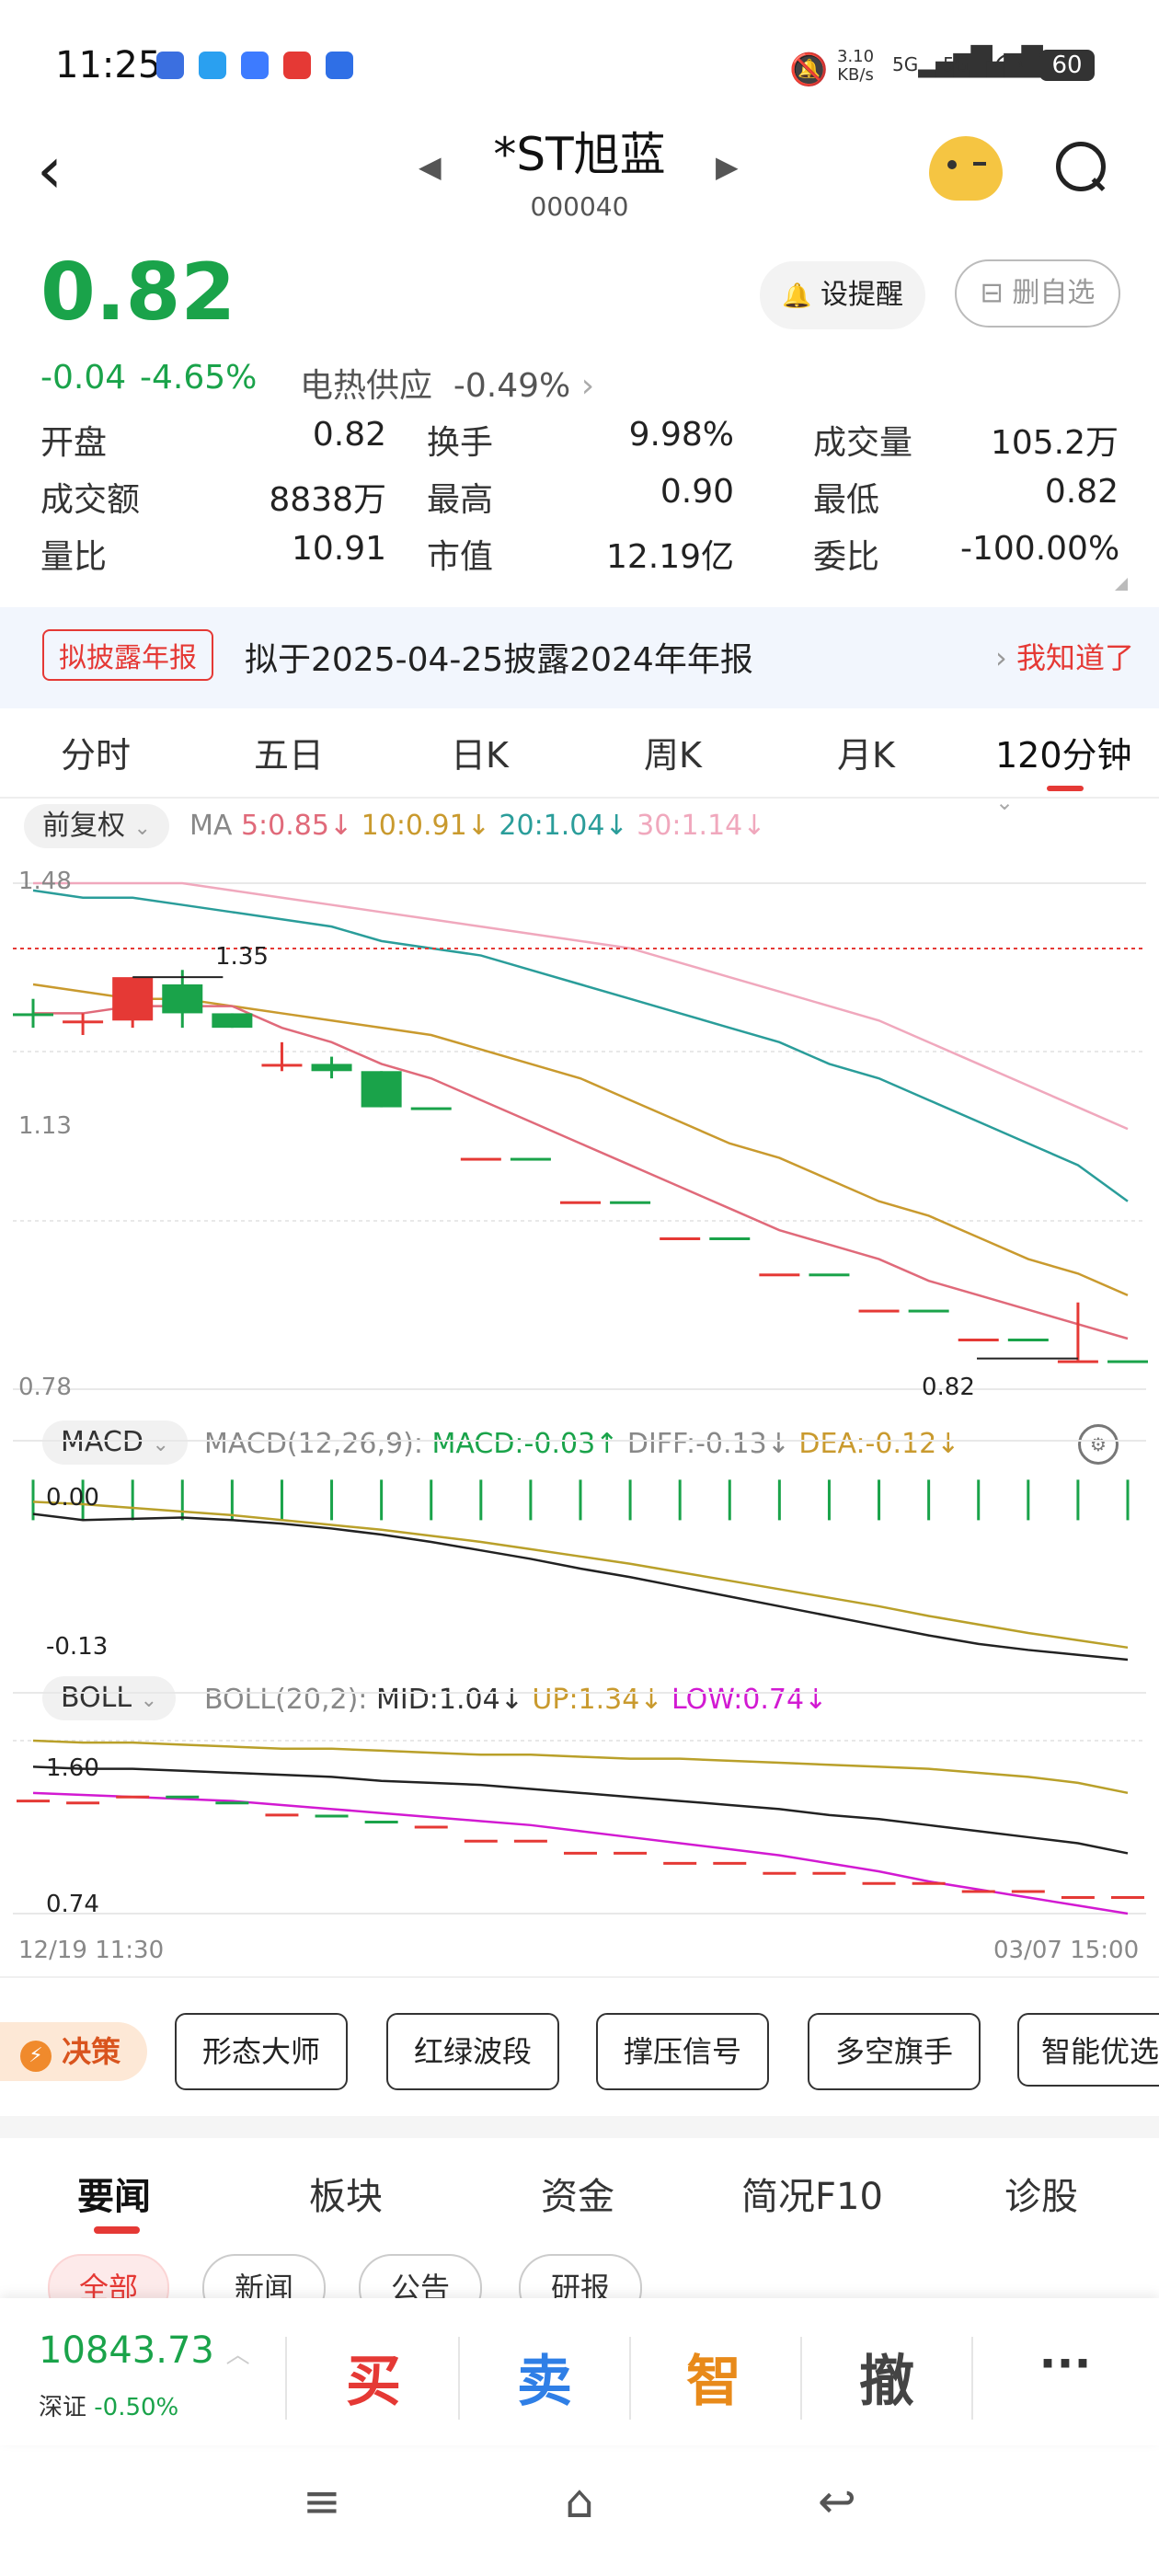 Image resolution: width=1159 pixels, height=2576 pixels. What do you see at coordinates (579, 2371) in the screenshot?
I see `trade-bar` at bounding box center [579, 2371].